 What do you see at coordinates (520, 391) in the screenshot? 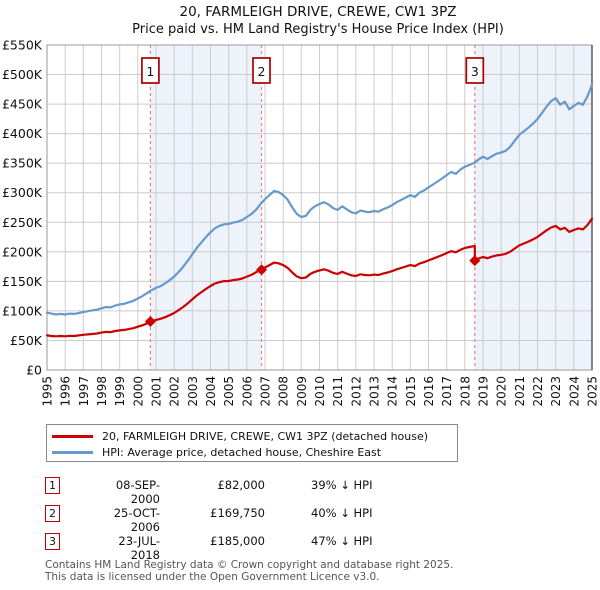
I see `x-axis-year-label: 2021` at bounding box center [520, 391].